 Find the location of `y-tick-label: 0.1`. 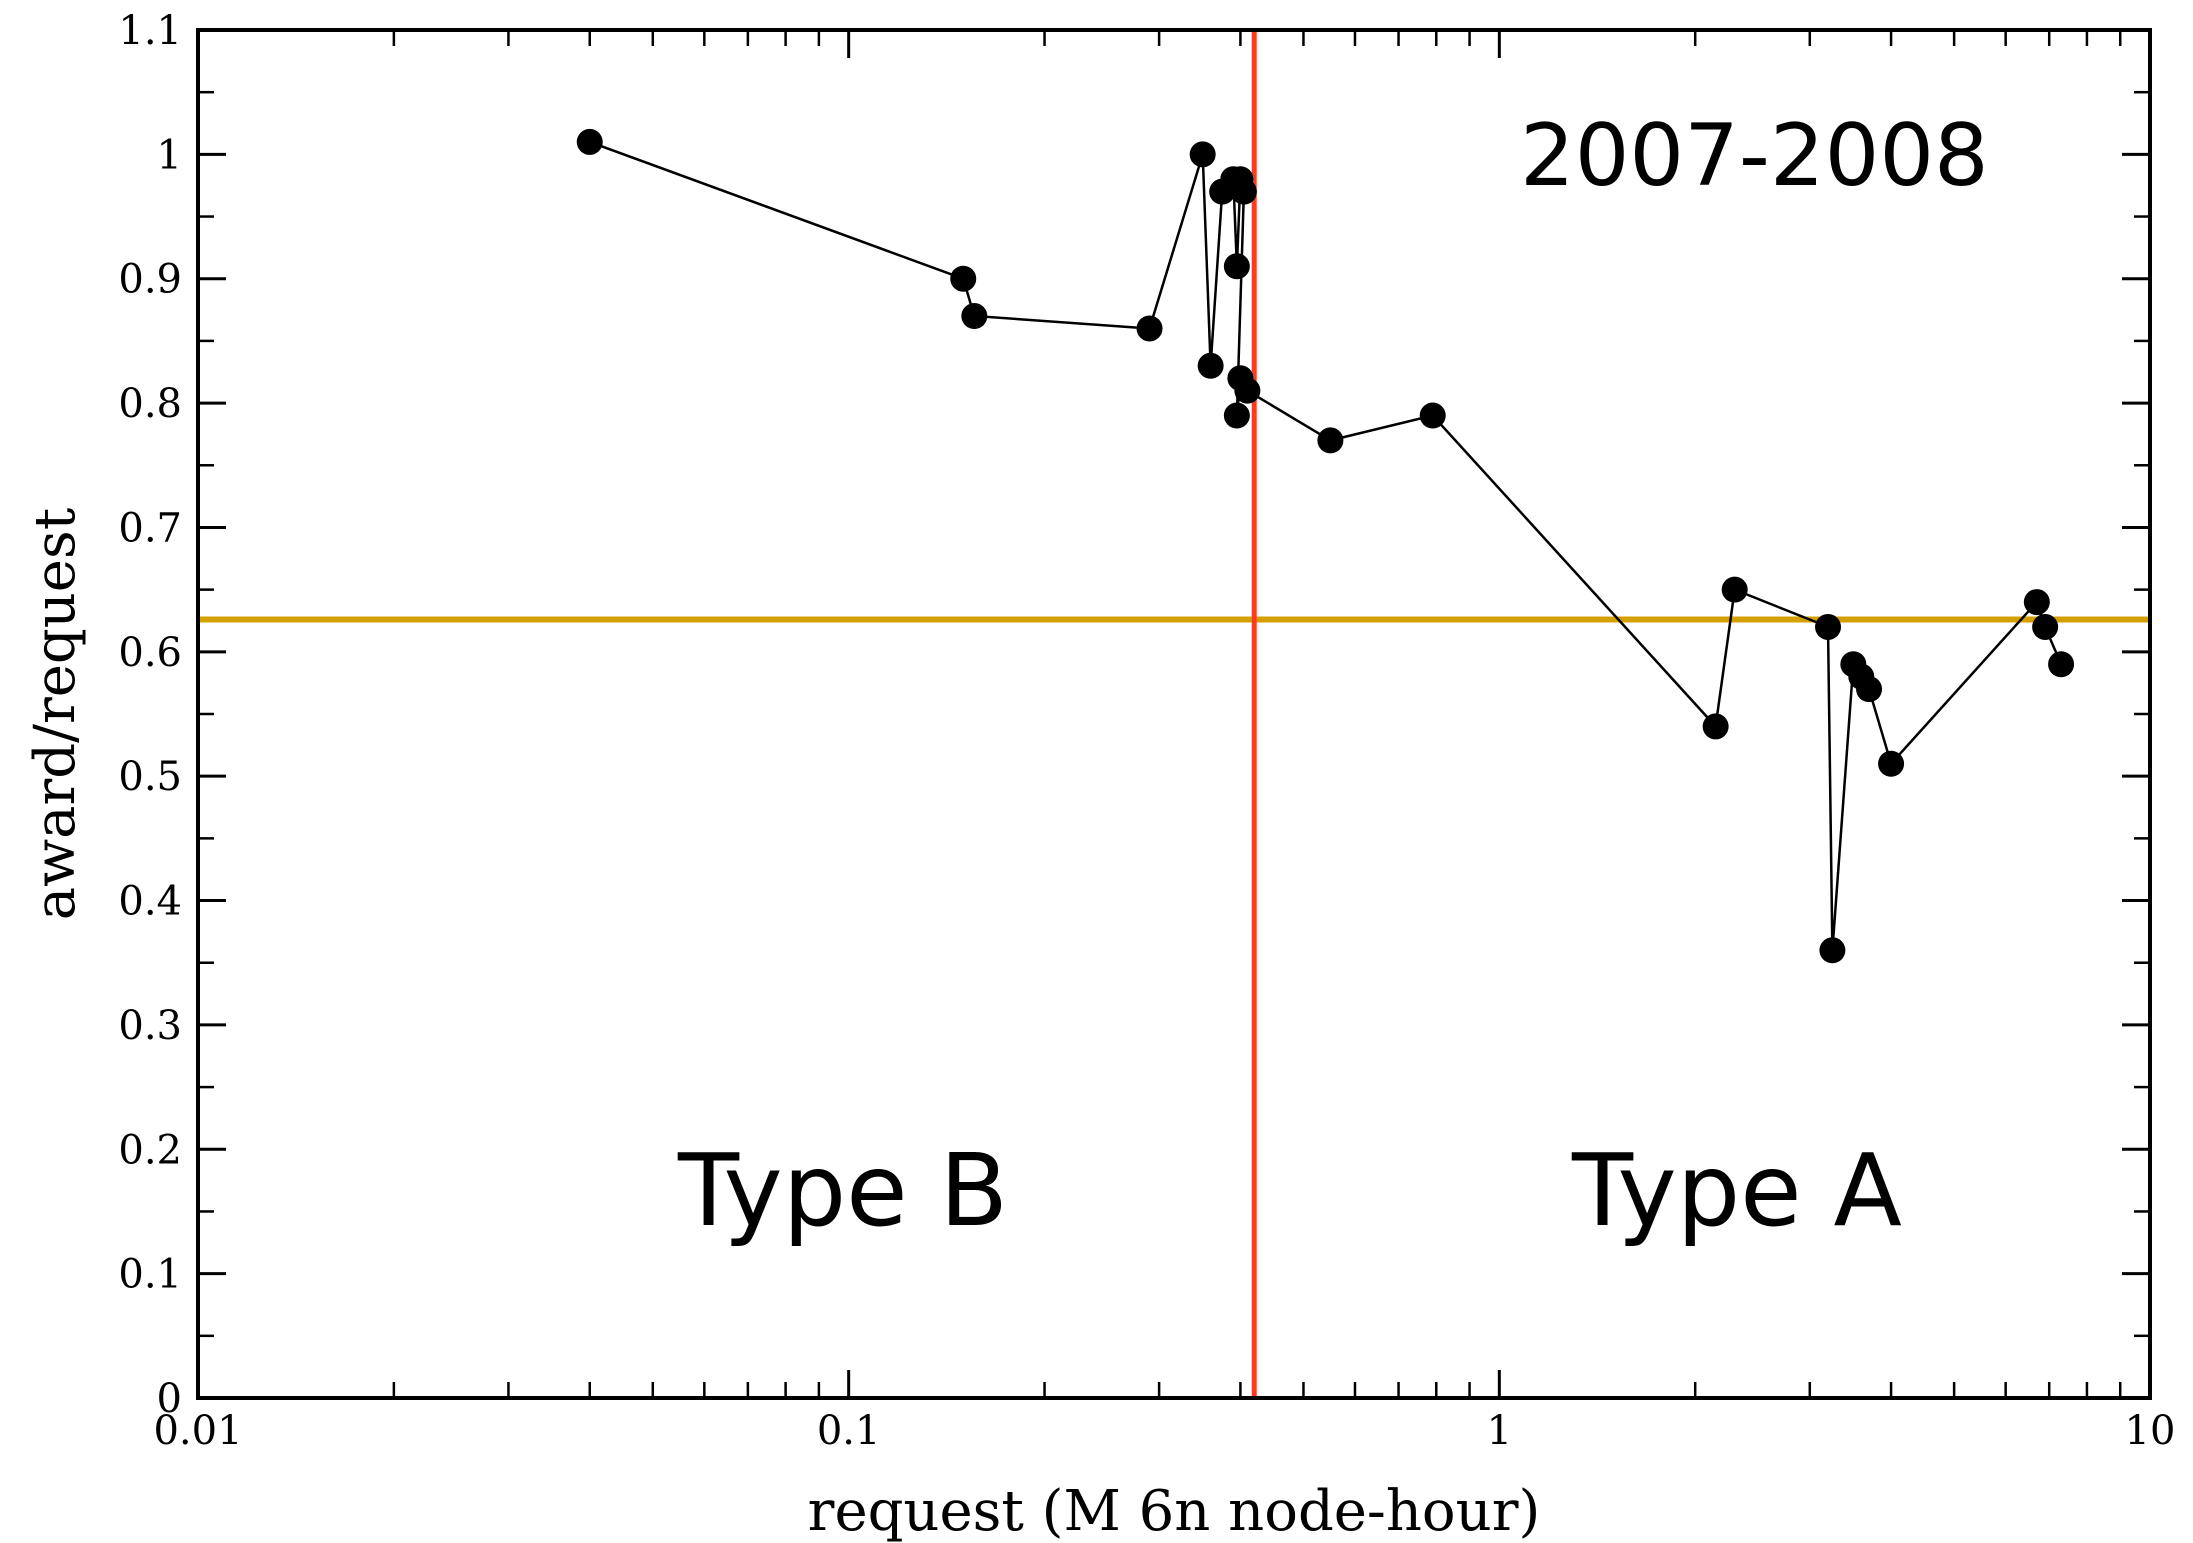

y-tick-label: 0.1 is located at coordinates (150, 1275).